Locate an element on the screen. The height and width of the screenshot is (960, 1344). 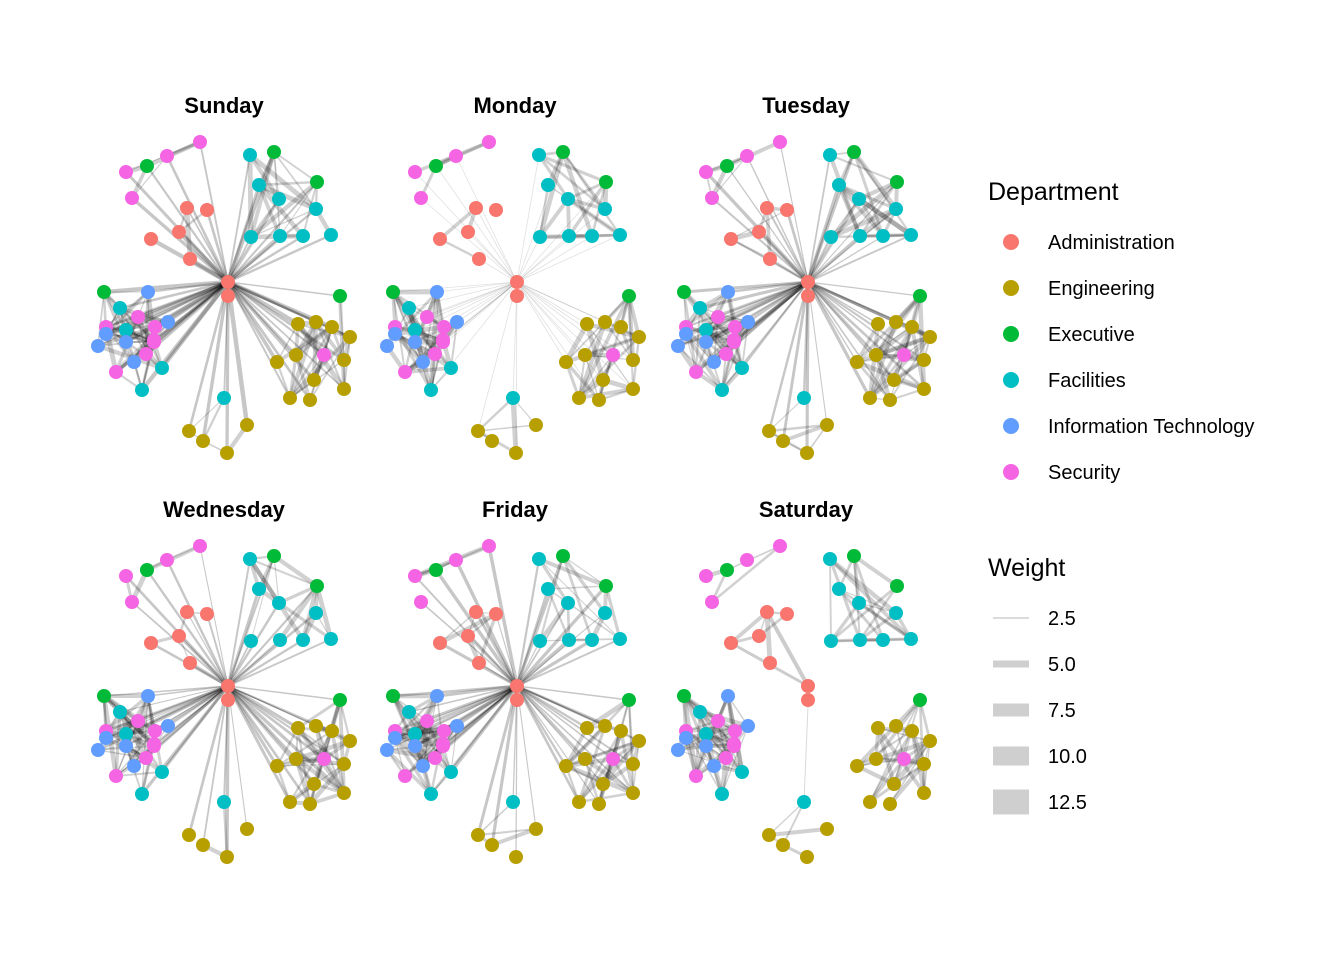
network-panel is located at coordinates (513, 297).